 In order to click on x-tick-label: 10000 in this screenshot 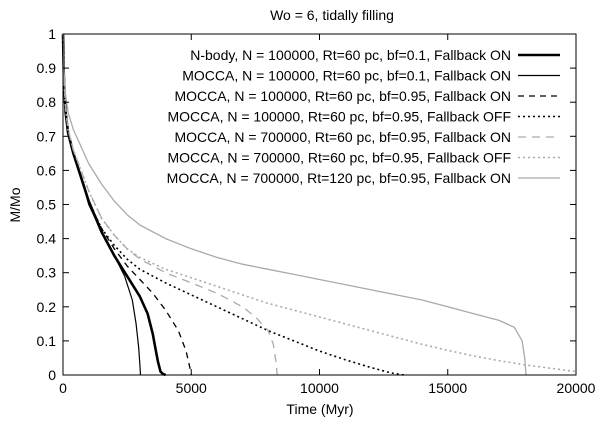, I will do `click(319, 388)`.